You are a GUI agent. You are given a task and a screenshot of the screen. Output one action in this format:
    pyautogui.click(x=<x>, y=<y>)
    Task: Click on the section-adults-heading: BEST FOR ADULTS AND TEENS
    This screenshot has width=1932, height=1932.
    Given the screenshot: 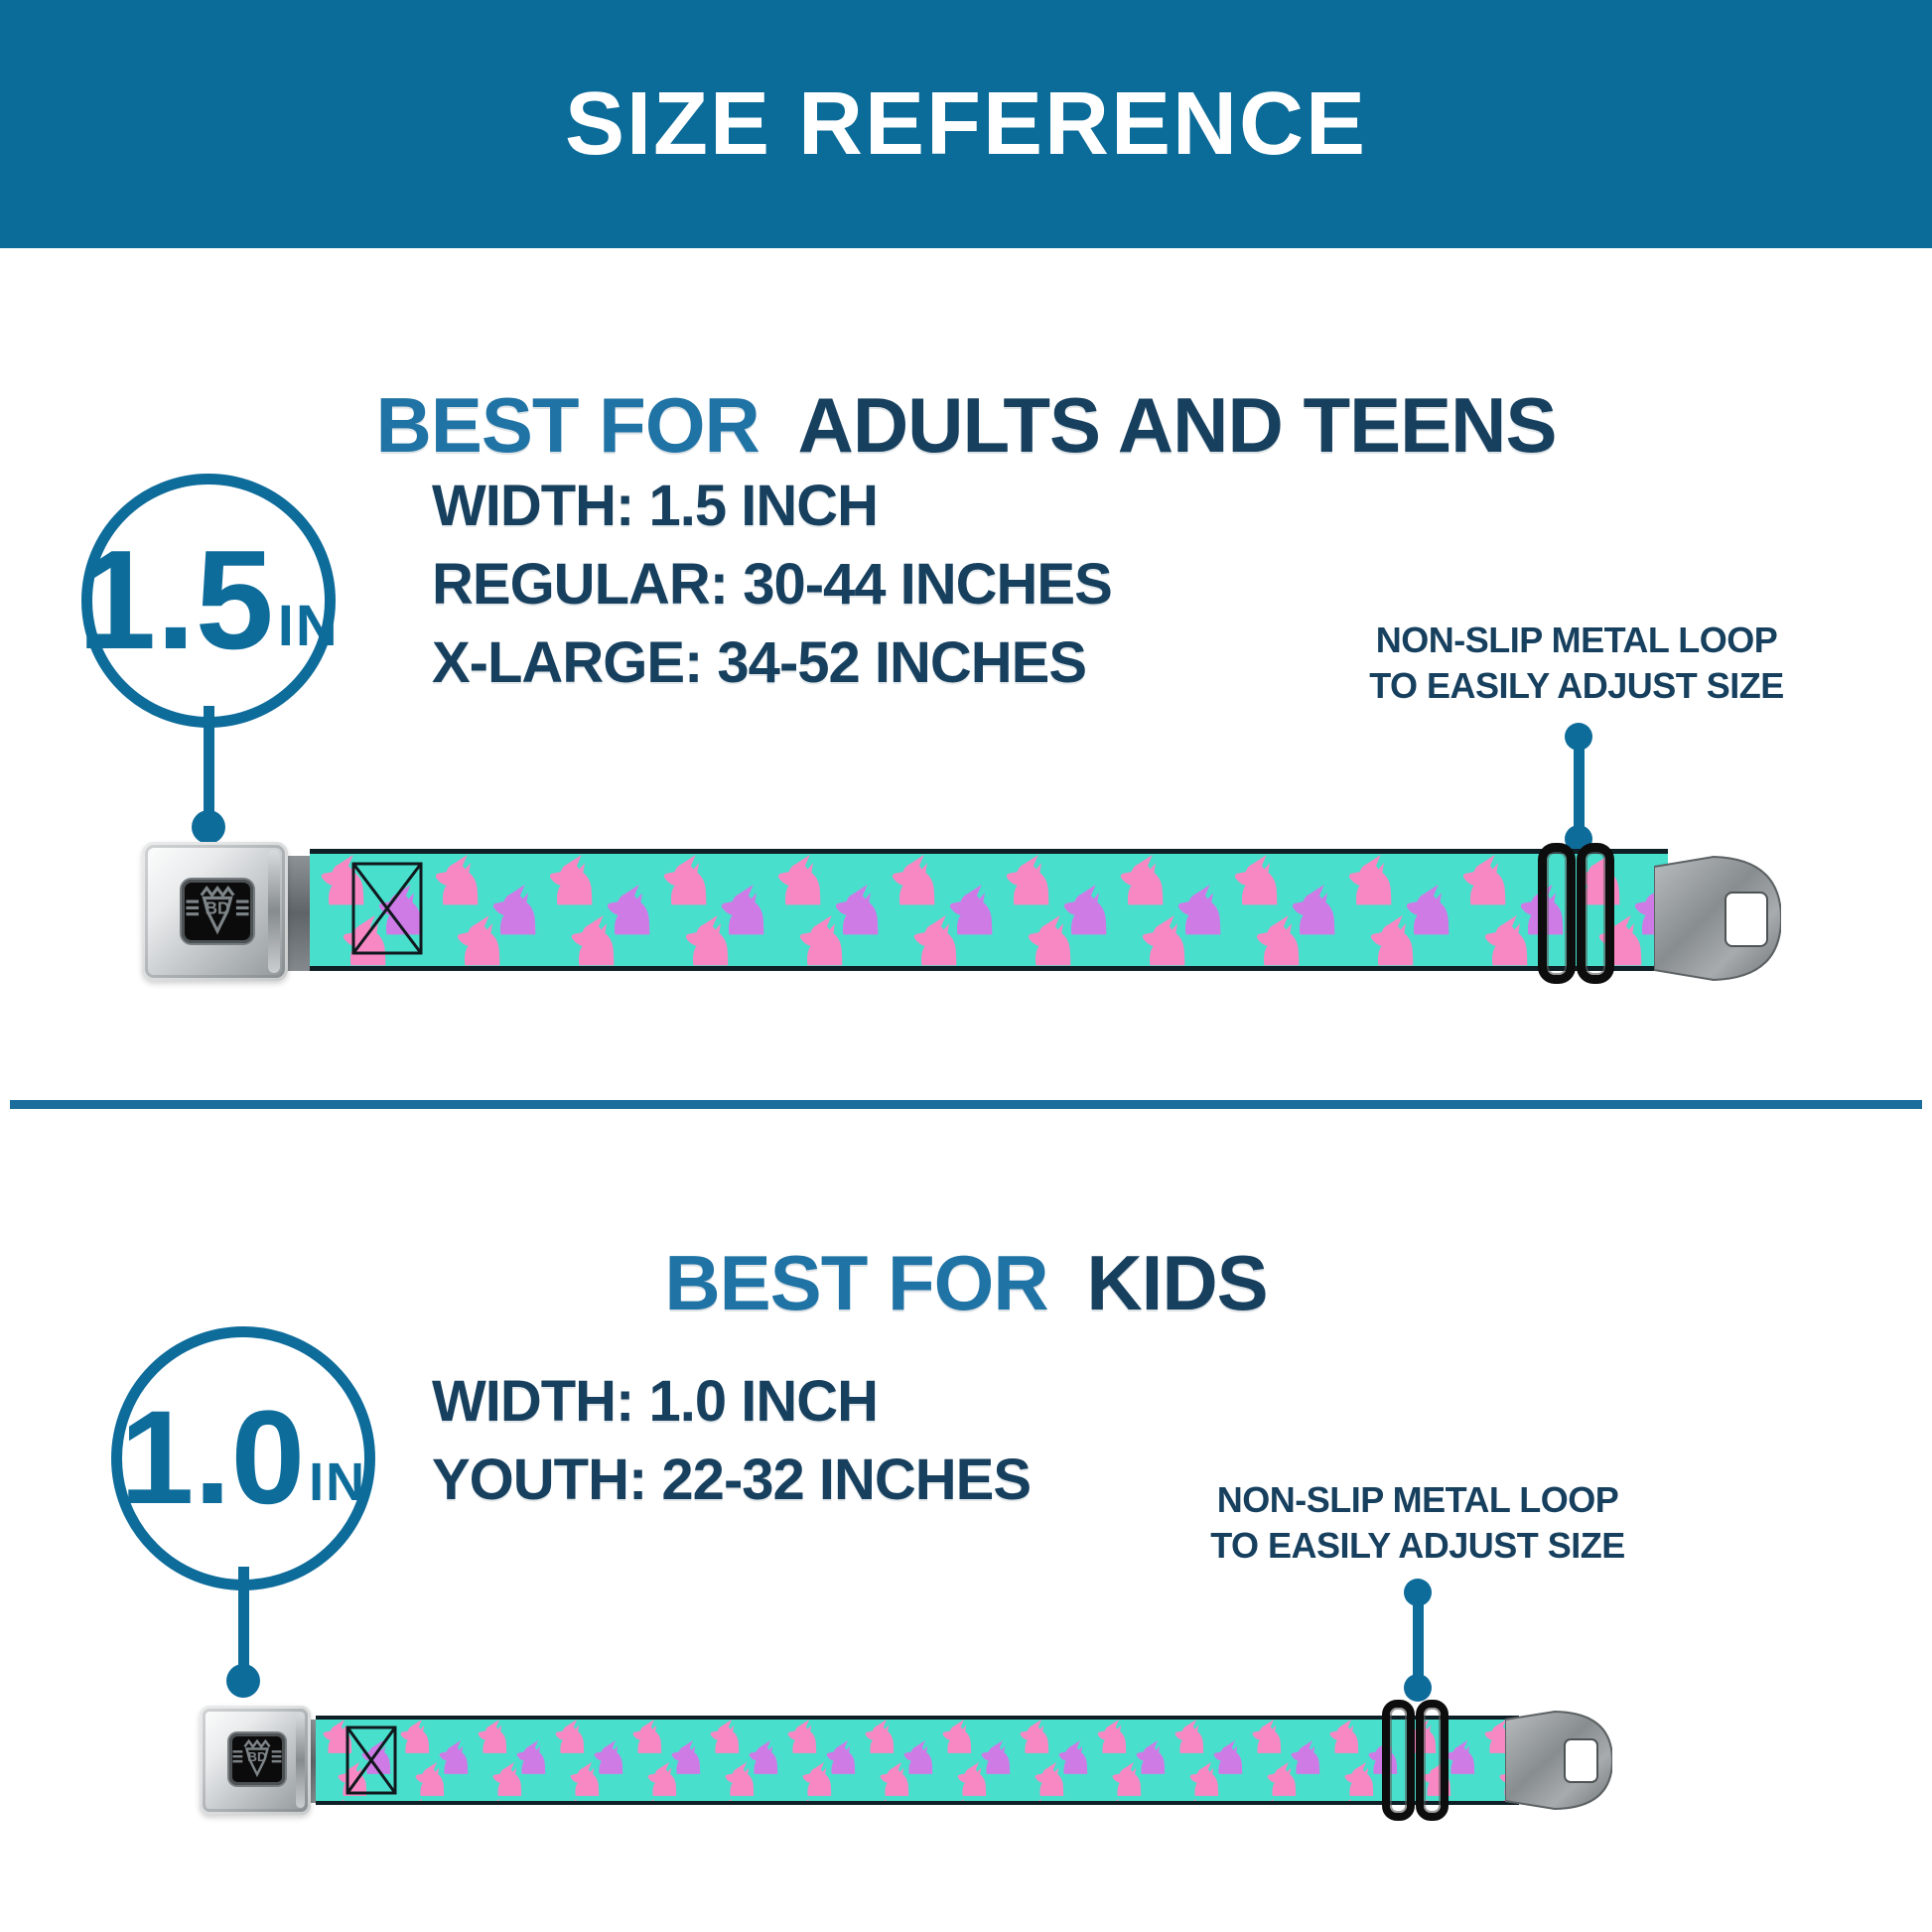 What is the action you would take?
    pyautogui.click(x=966, y=426)
    